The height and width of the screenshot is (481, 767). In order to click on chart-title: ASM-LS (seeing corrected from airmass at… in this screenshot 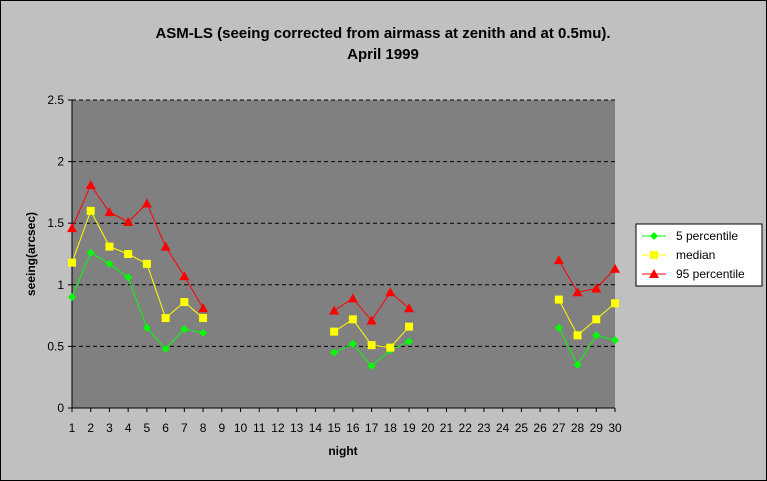, I will do `click(382, 33)`.